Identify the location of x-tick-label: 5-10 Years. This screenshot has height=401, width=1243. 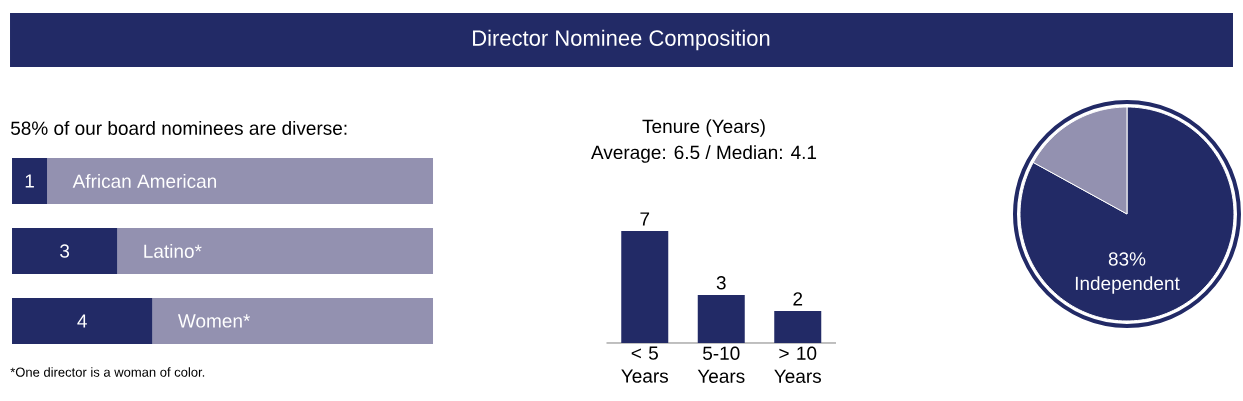
(721, 364).